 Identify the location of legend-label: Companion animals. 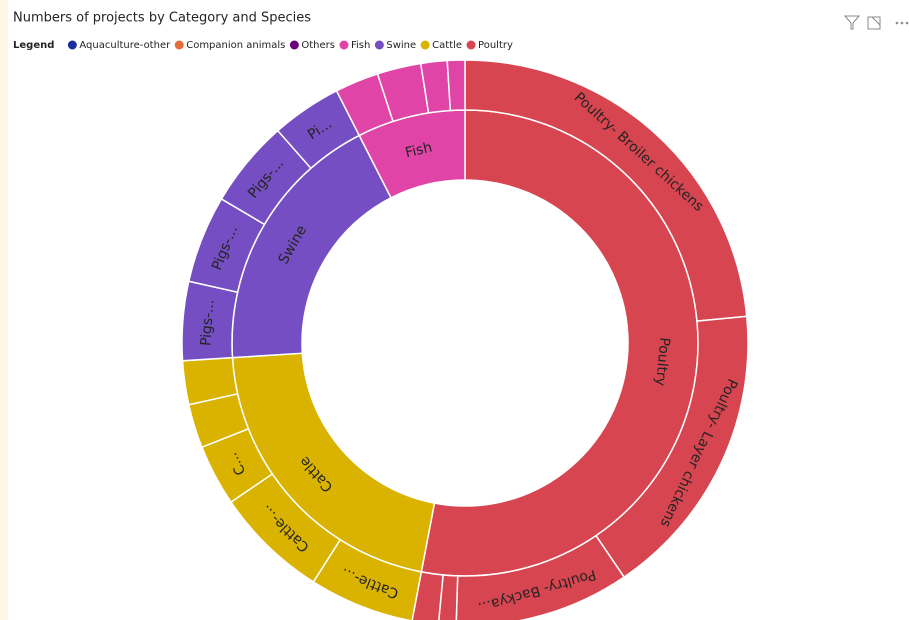
(235, 45).